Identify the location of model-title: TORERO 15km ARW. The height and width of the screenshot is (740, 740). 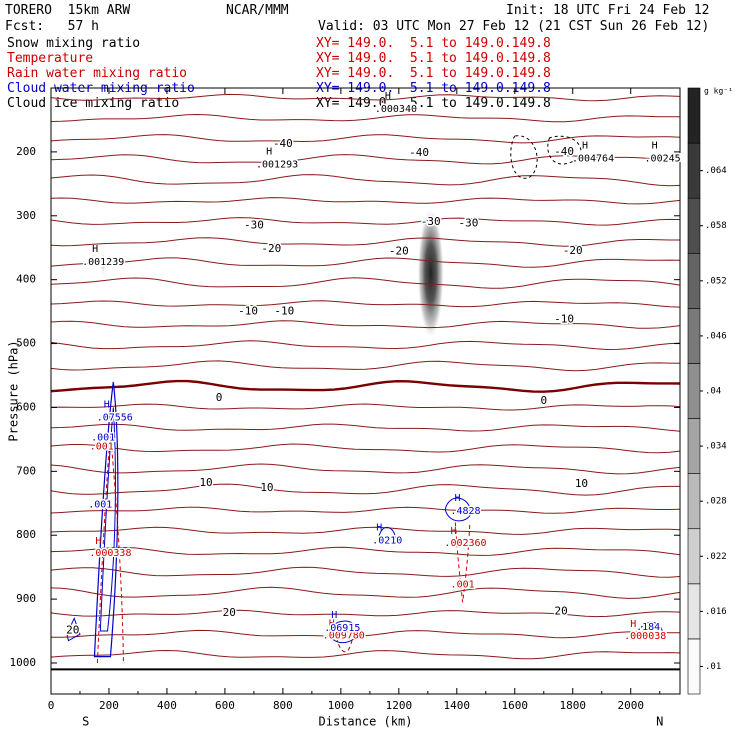
(68, 10).